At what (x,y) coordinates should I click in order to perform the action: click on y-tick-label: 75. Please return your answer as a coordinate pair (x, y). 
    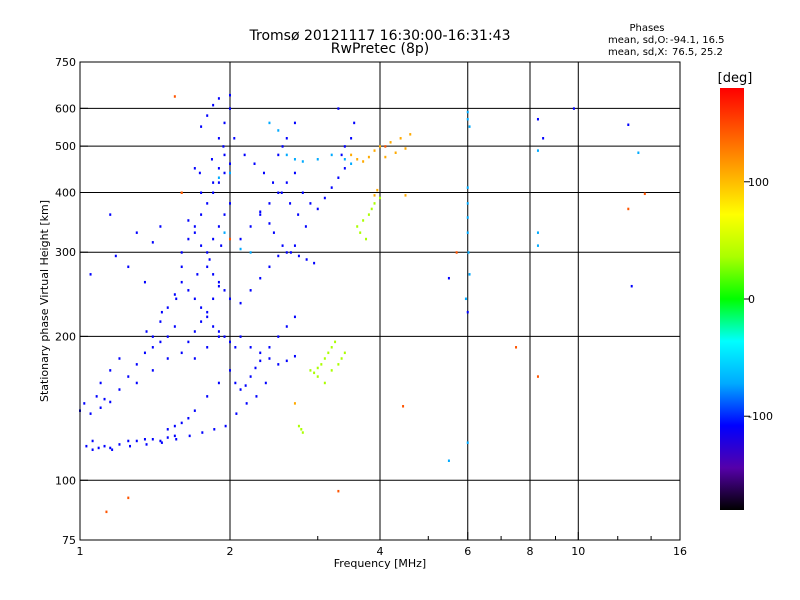
    Looking at the image, I should click on (69, 540).